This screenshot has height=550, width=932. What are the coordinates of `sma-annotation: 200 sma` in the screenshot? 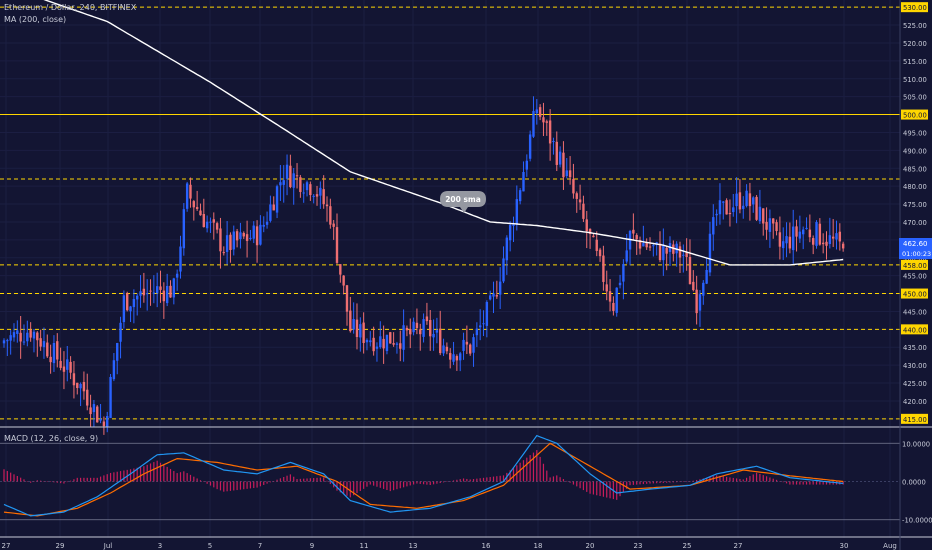 It's located at (463, 202).